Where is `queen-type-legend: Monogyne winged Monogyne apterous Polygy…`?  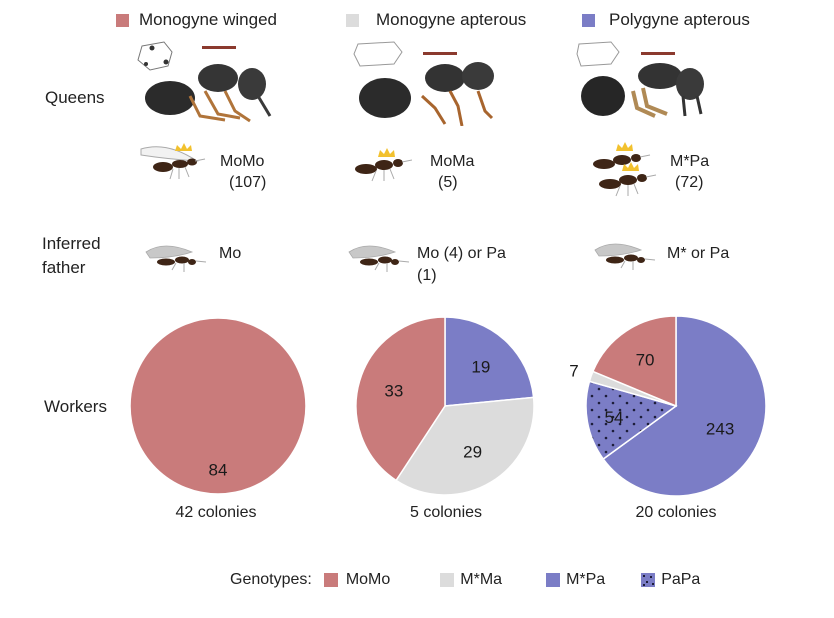
queen-type-legend: Monogyne winged Monogyne apterous Polygy… is located at coordinates (417, 22).